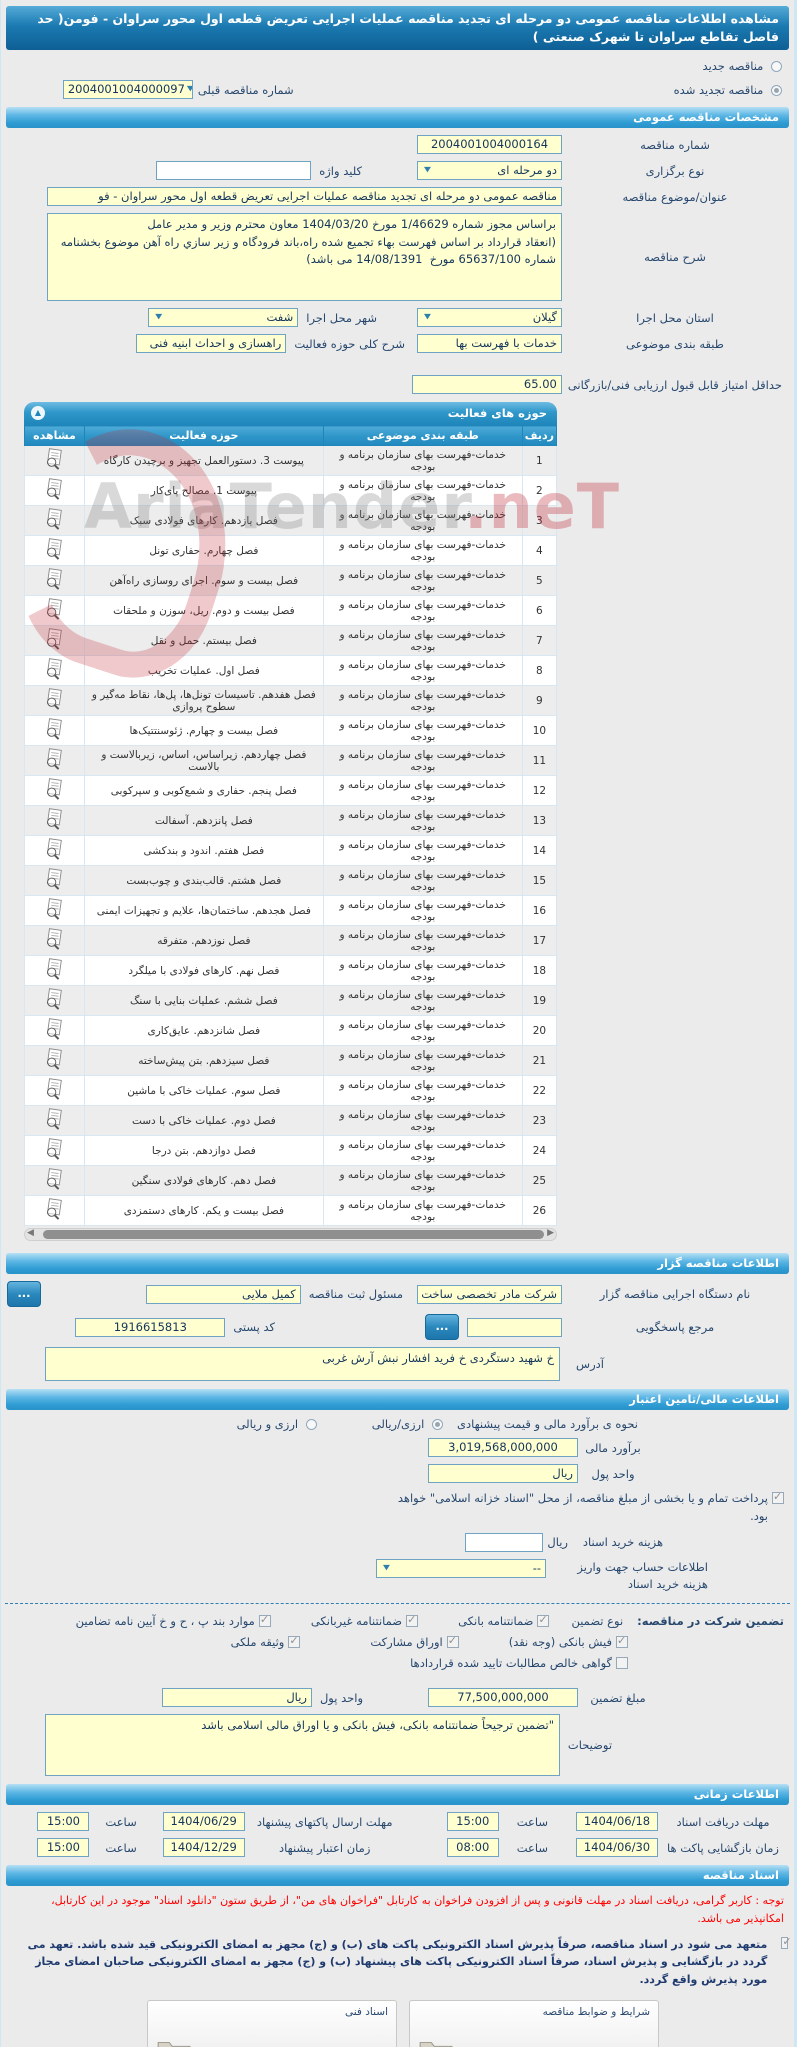 This screenshot has width=797, height=2047. I want to click on currency-field: ریال, so click(503, 1474).